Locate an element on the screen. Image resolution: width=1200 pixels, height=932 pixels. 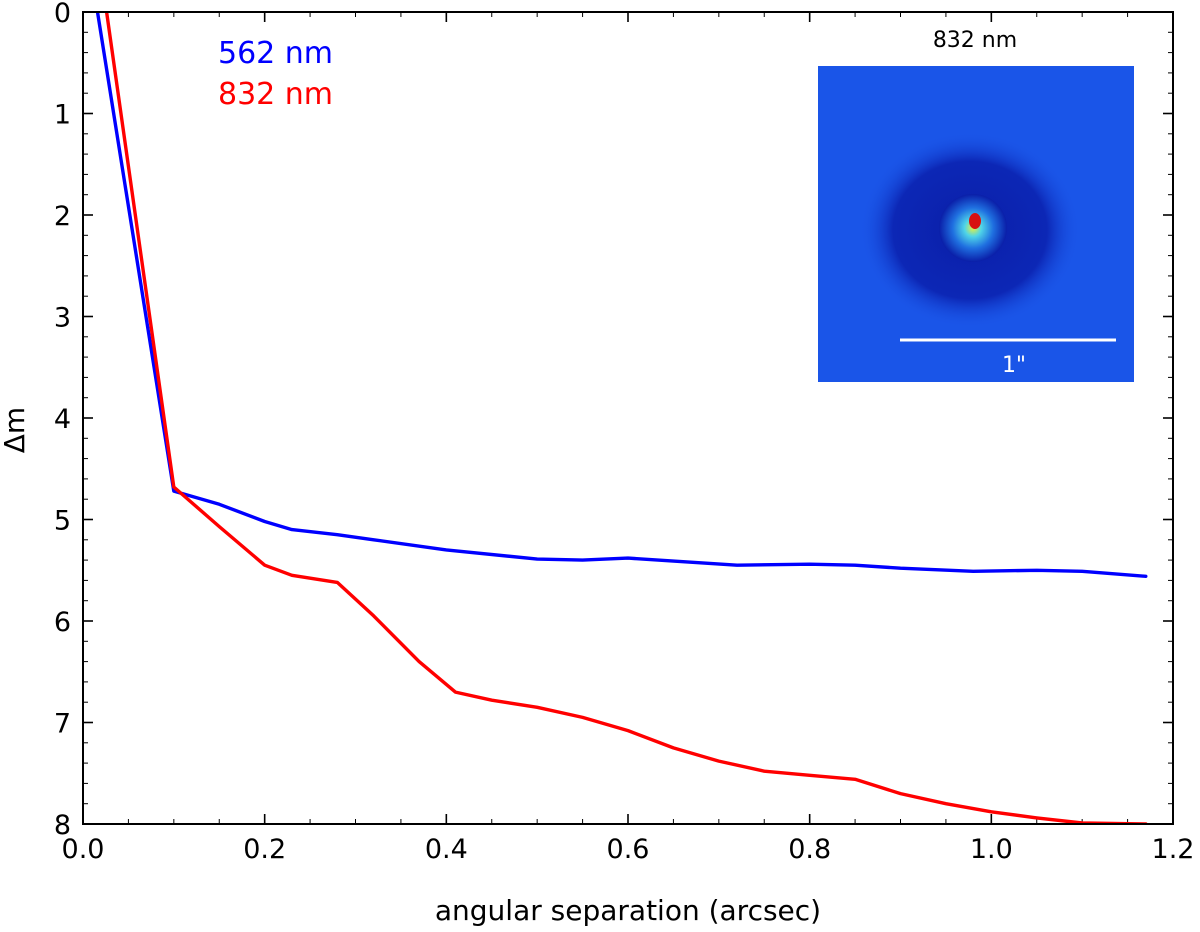
x-tick-label: 1.0 is located at coordinates (991, 849).